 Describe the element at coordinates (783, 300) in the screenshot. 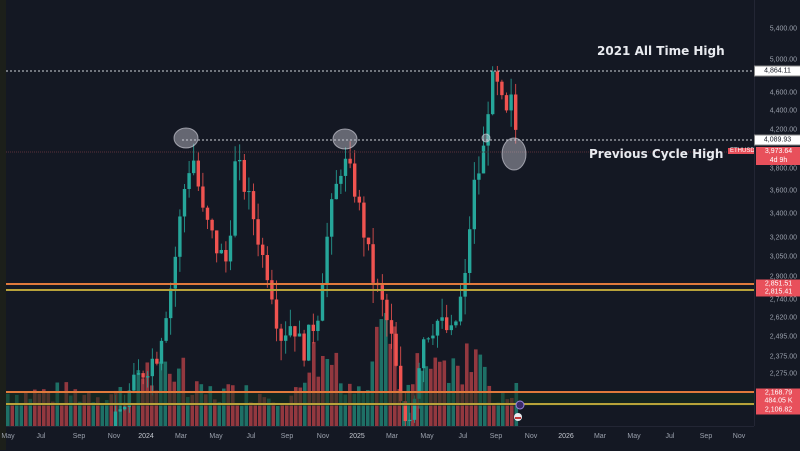

I see `price-tick: 2,740.00` at that location.